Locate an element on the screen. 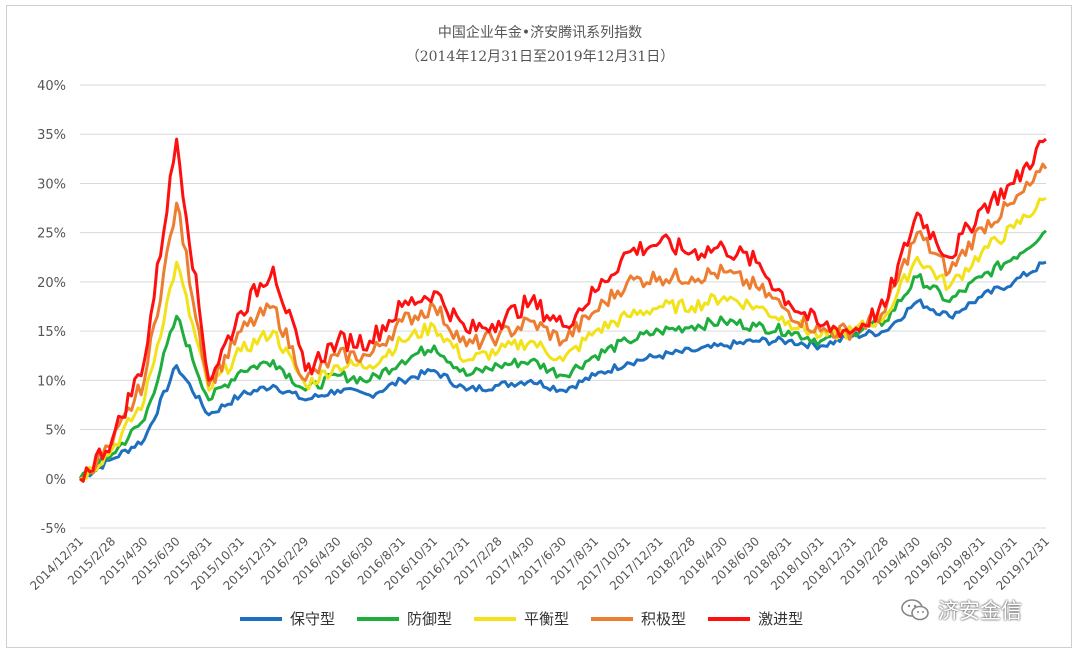  y-tick-label: 10% is located at coordinates (51, 381).